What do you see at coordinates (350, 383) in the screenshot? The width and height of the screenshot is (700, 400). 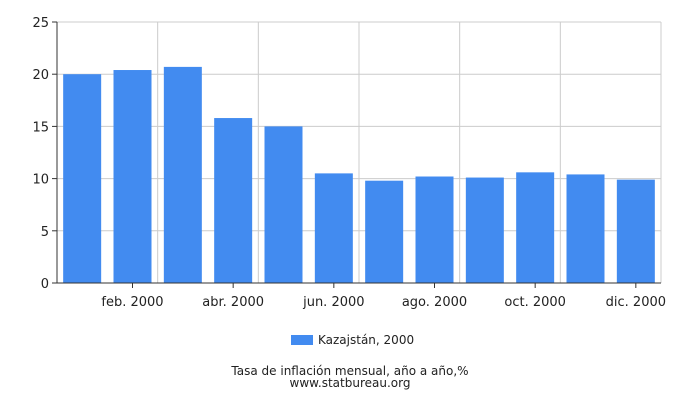 I see `source-url: www.statbureau.org` at bounding box center [350, 383].